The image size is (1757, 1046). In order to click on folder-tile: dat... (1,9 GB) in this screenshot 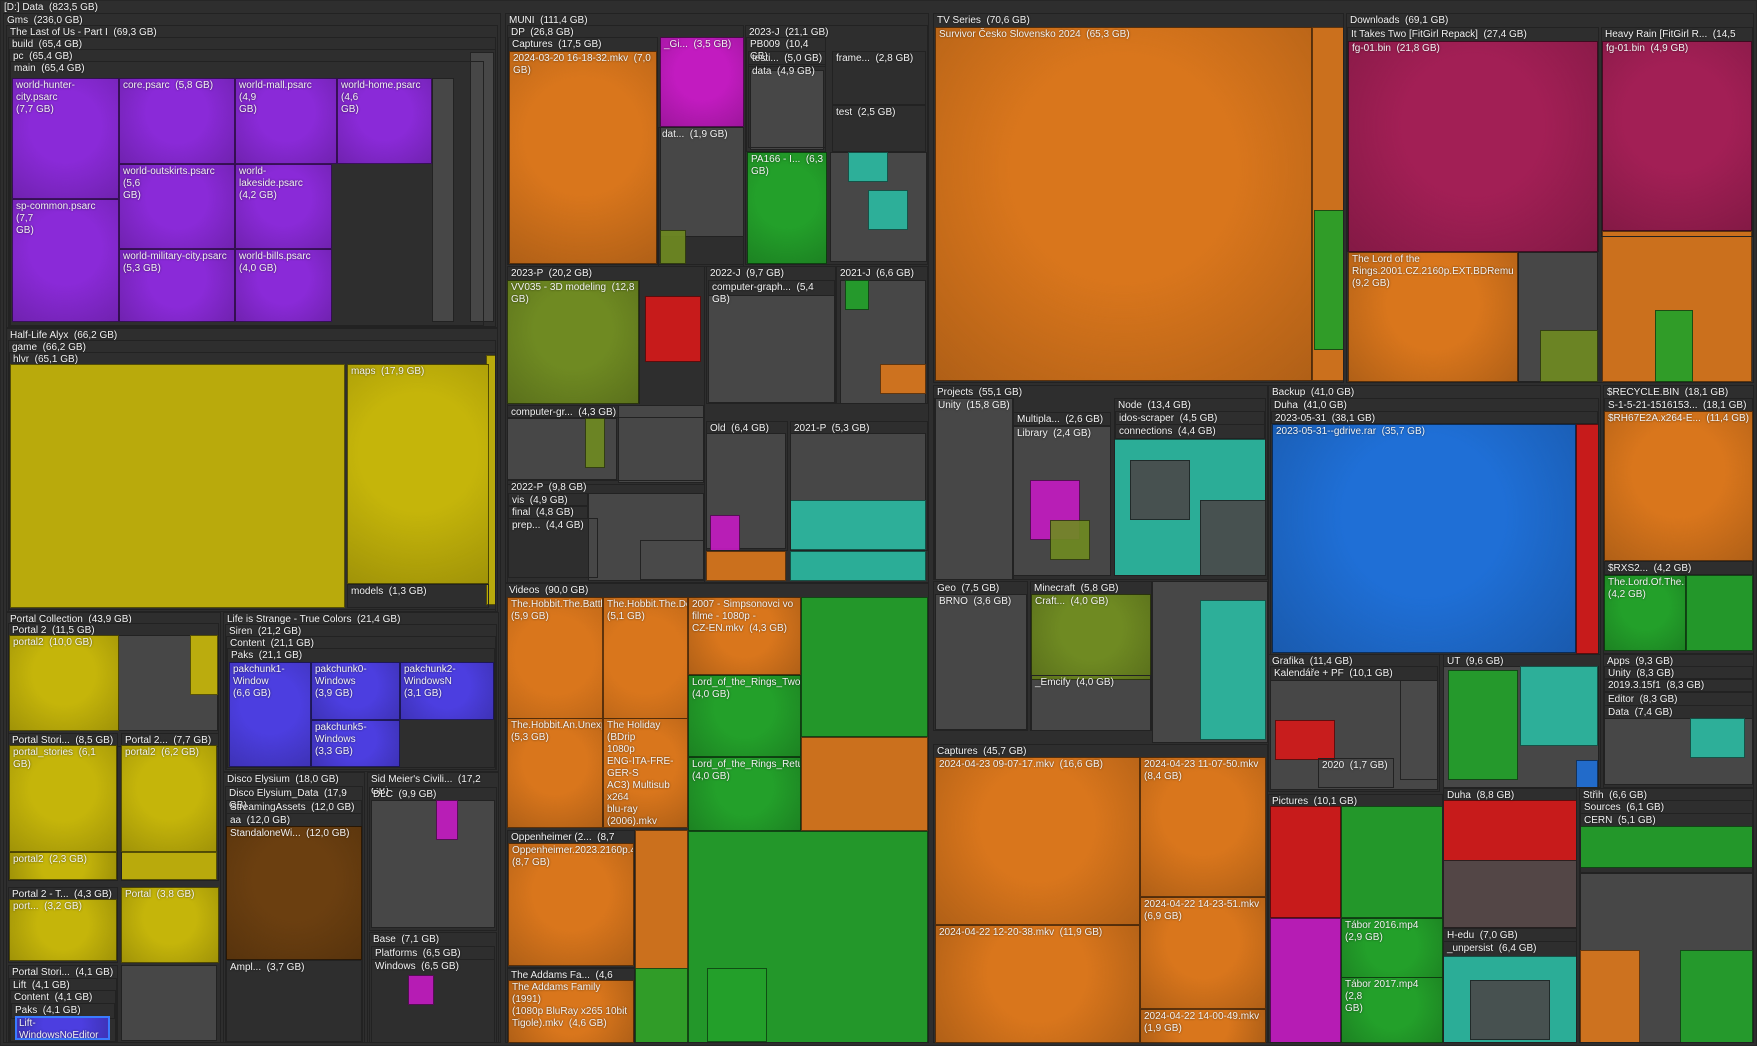, I will do `click(701, 197)`.